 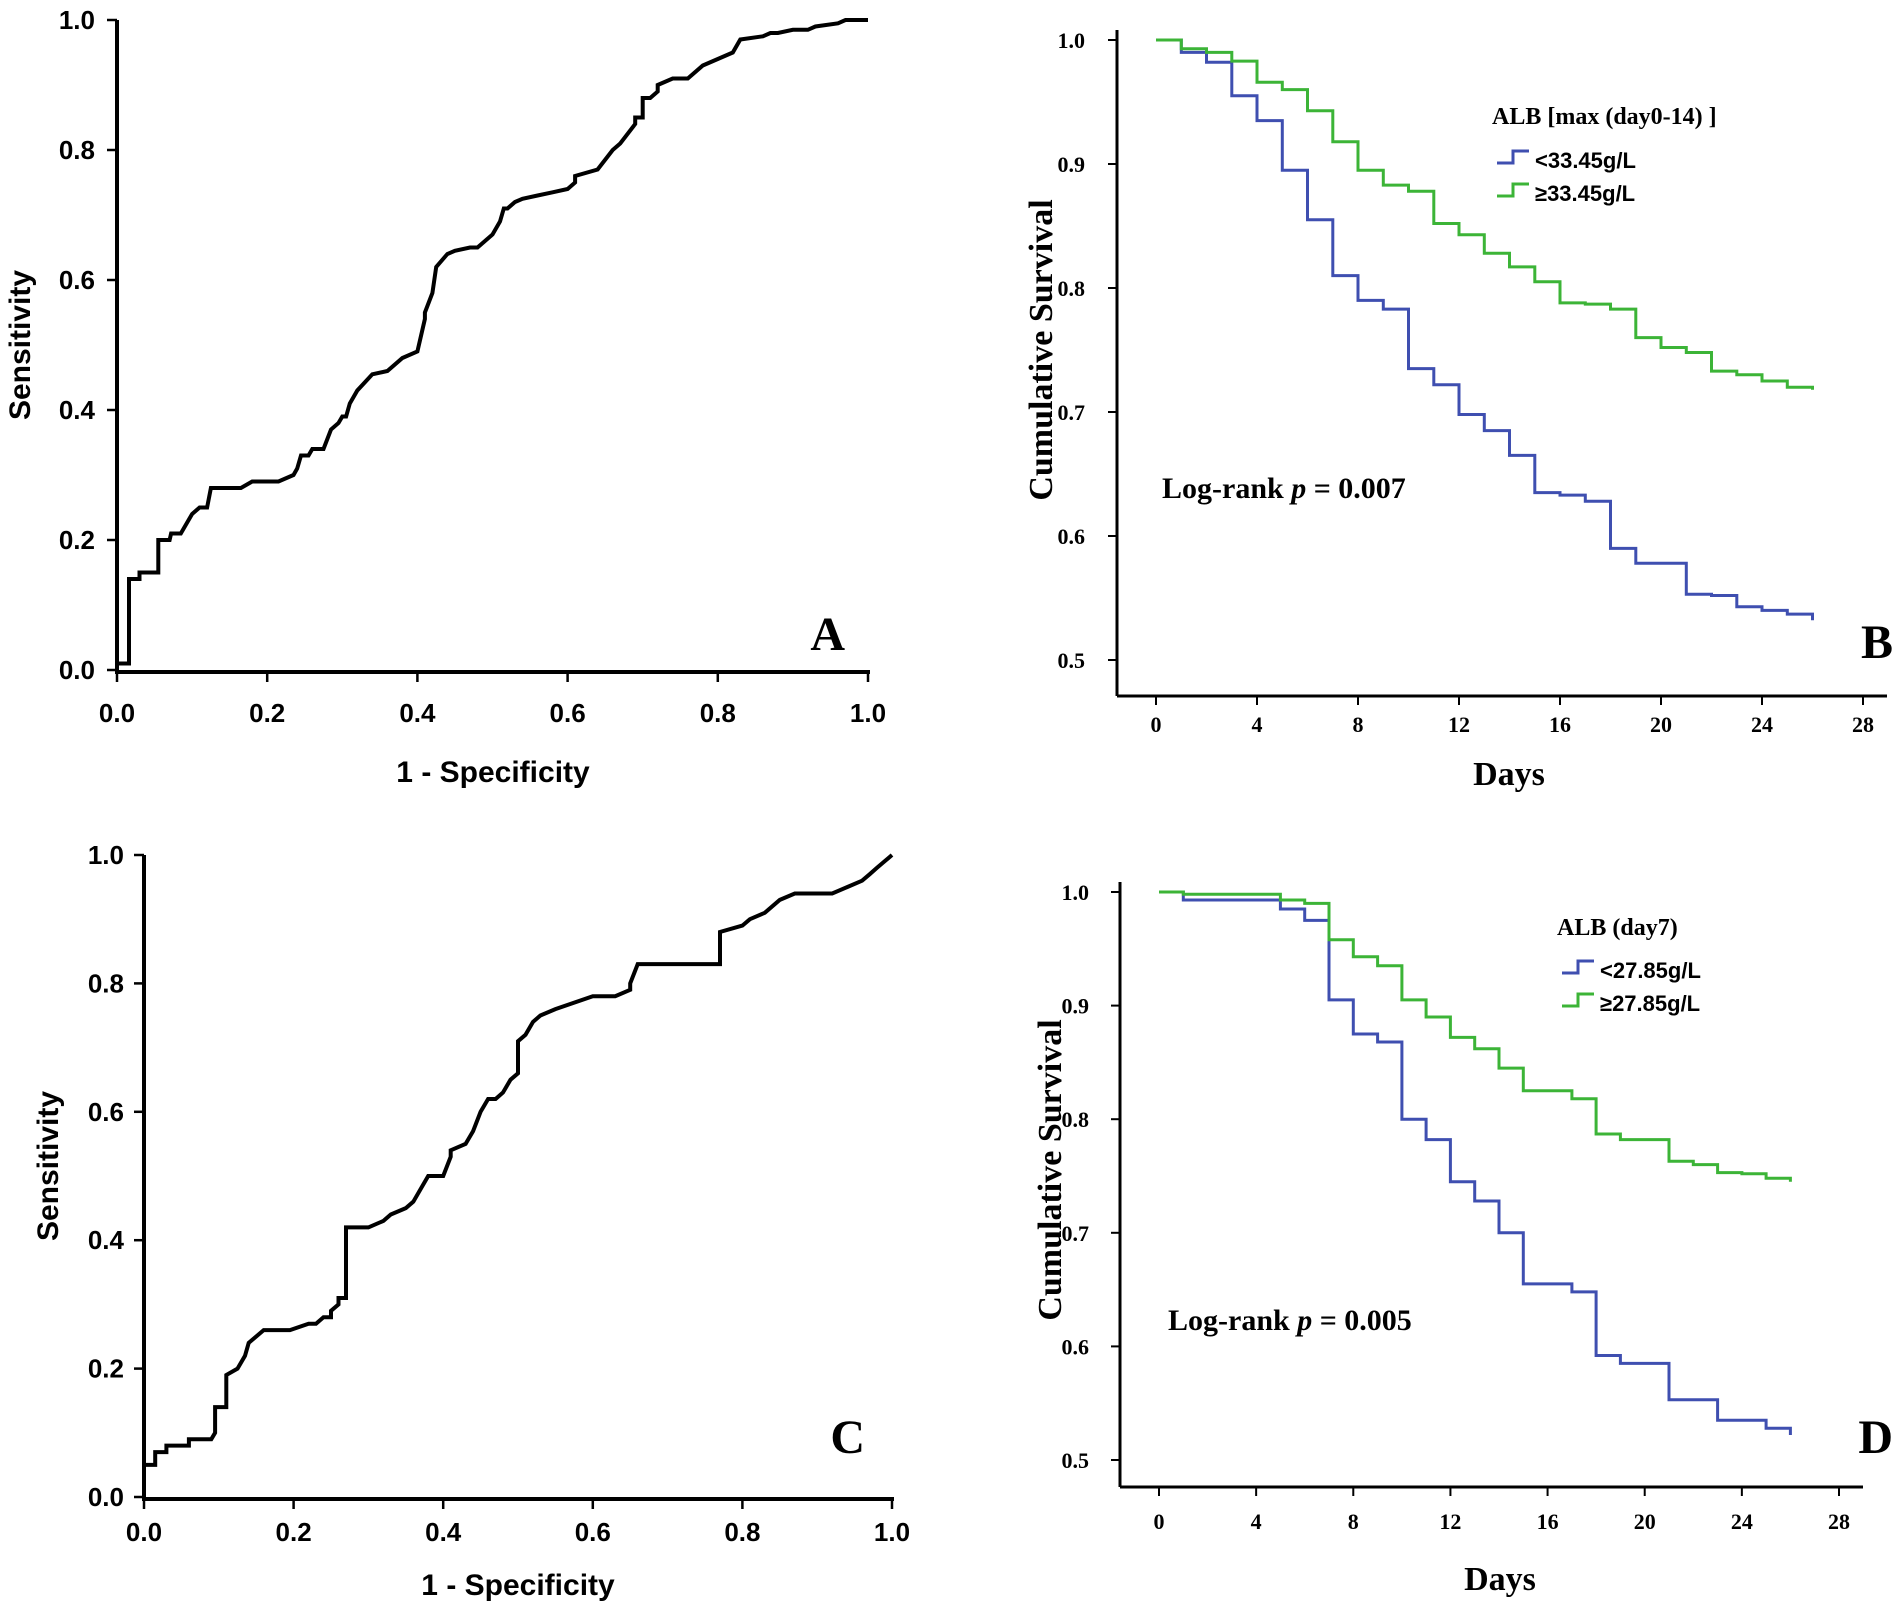 I want to click on panel-letter: C, so click(x=847, y=1437).